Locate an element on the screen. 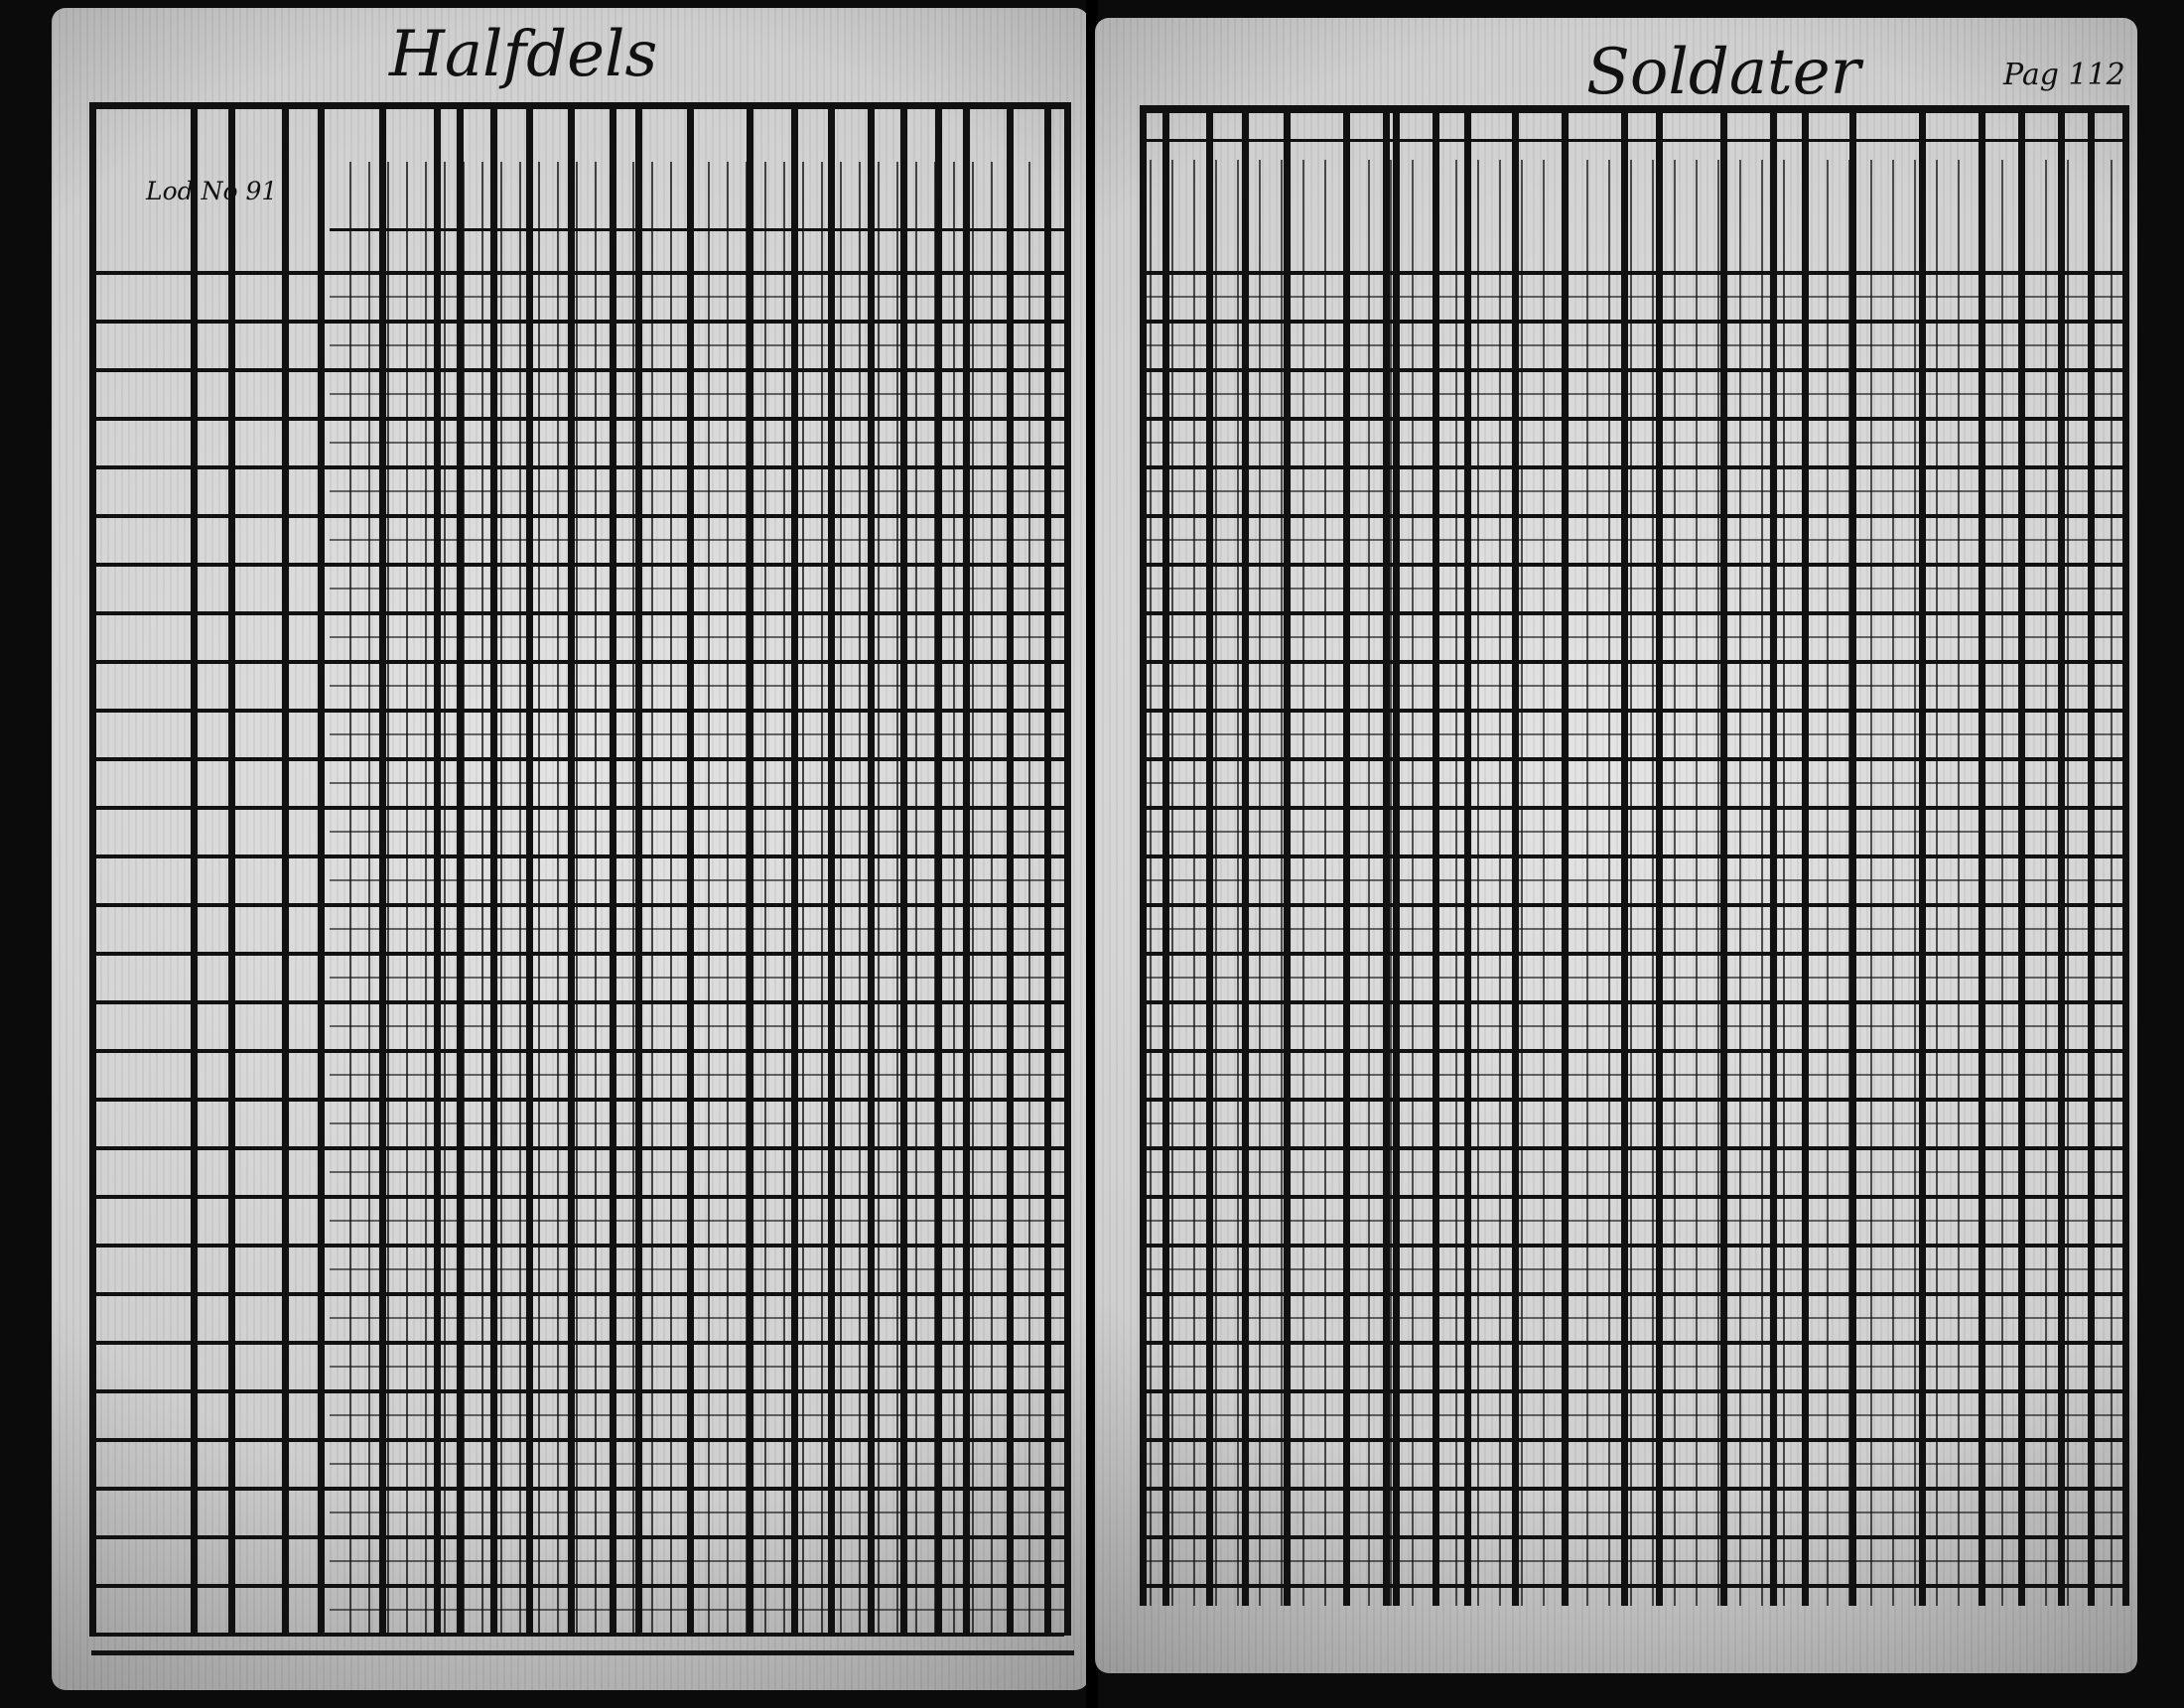 This screenshot has height=1708, width=2184. header-rule is located at coordinates (1631, 140).